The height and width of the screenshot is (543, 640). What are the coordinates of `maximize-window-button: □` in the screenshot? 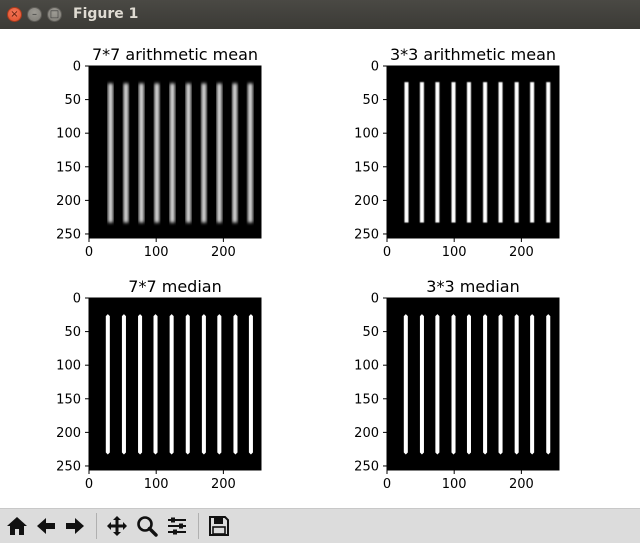 It's located at (54, 14).